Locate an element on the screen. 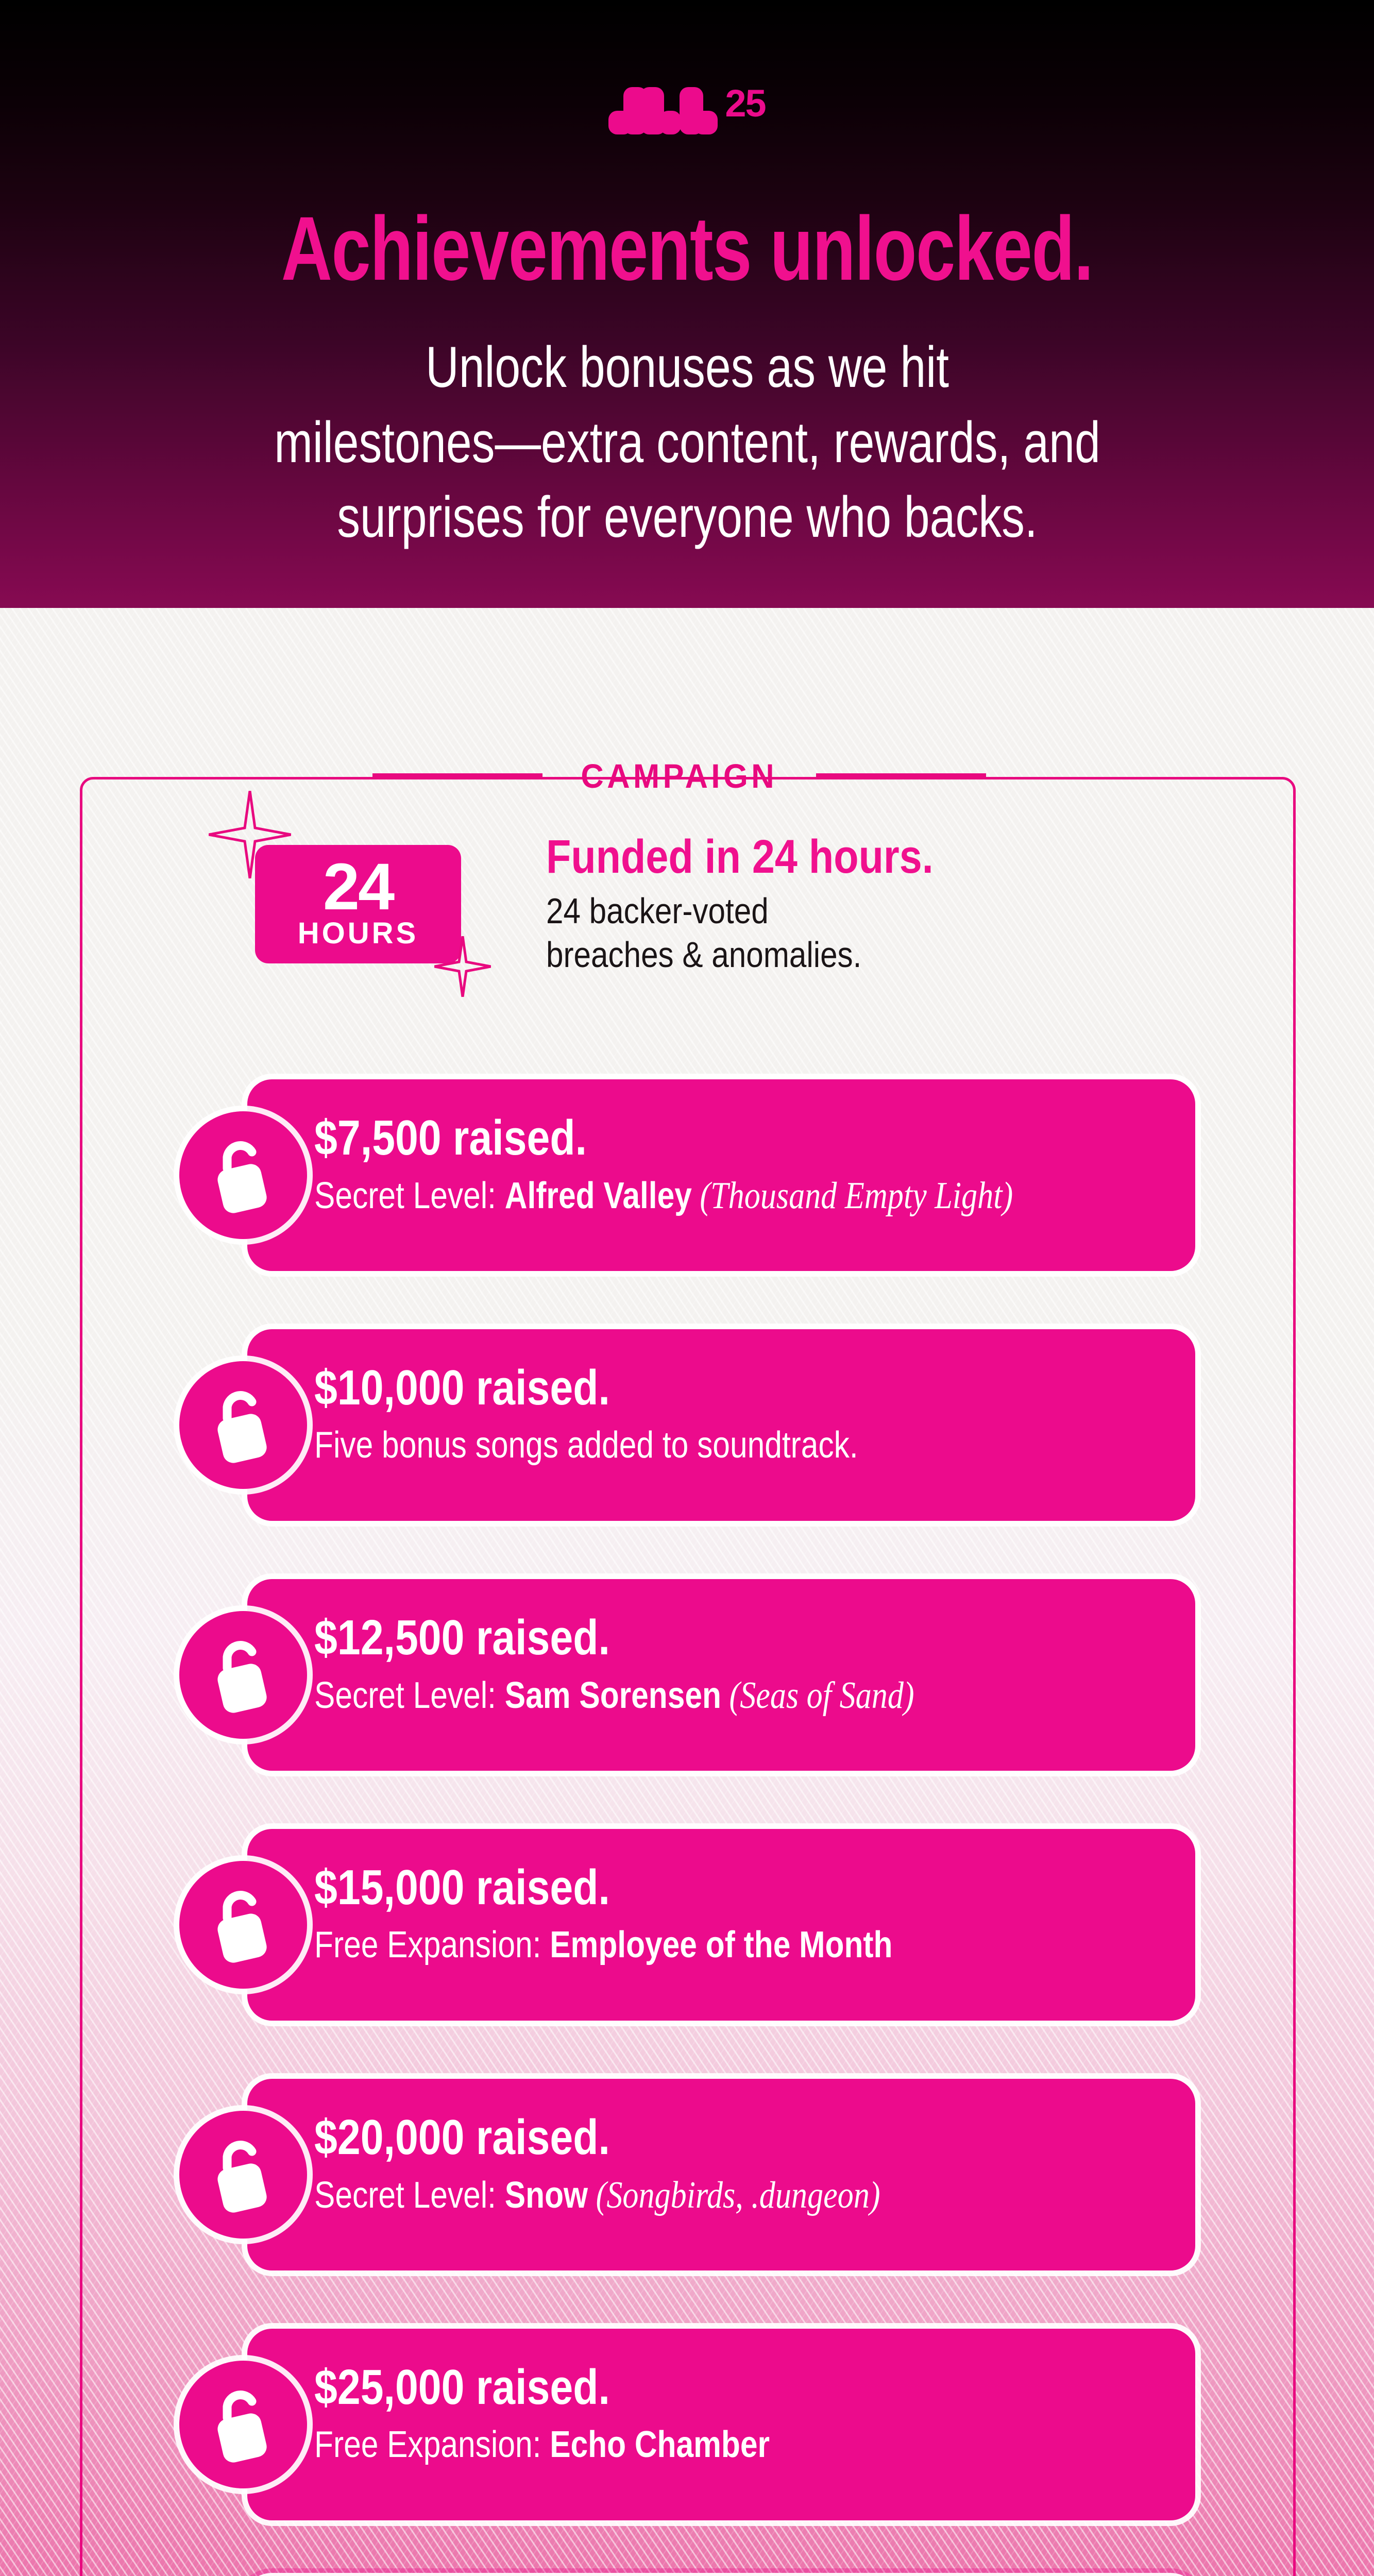 The height and width of the screenshot is (2576, 1374). campaign-logo-mark is located at coordinates (663, 111).